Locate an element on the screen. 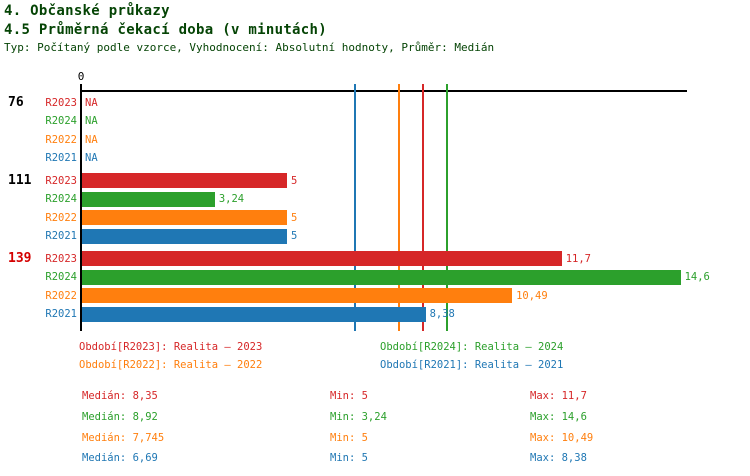 This screenshot has width=750, height=476. stat-max-r2023: Max: 11,7 is located at coordinates (558, 396).